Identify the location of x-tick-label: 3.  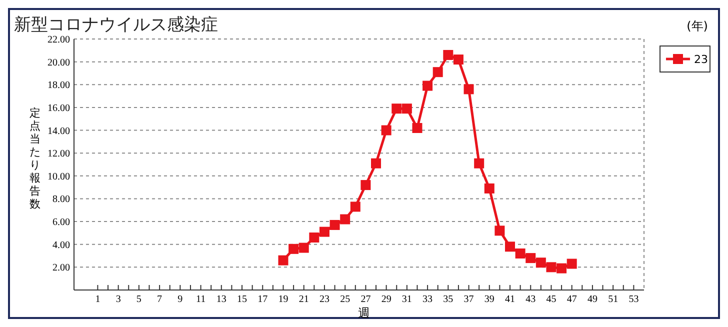
(118, 299).